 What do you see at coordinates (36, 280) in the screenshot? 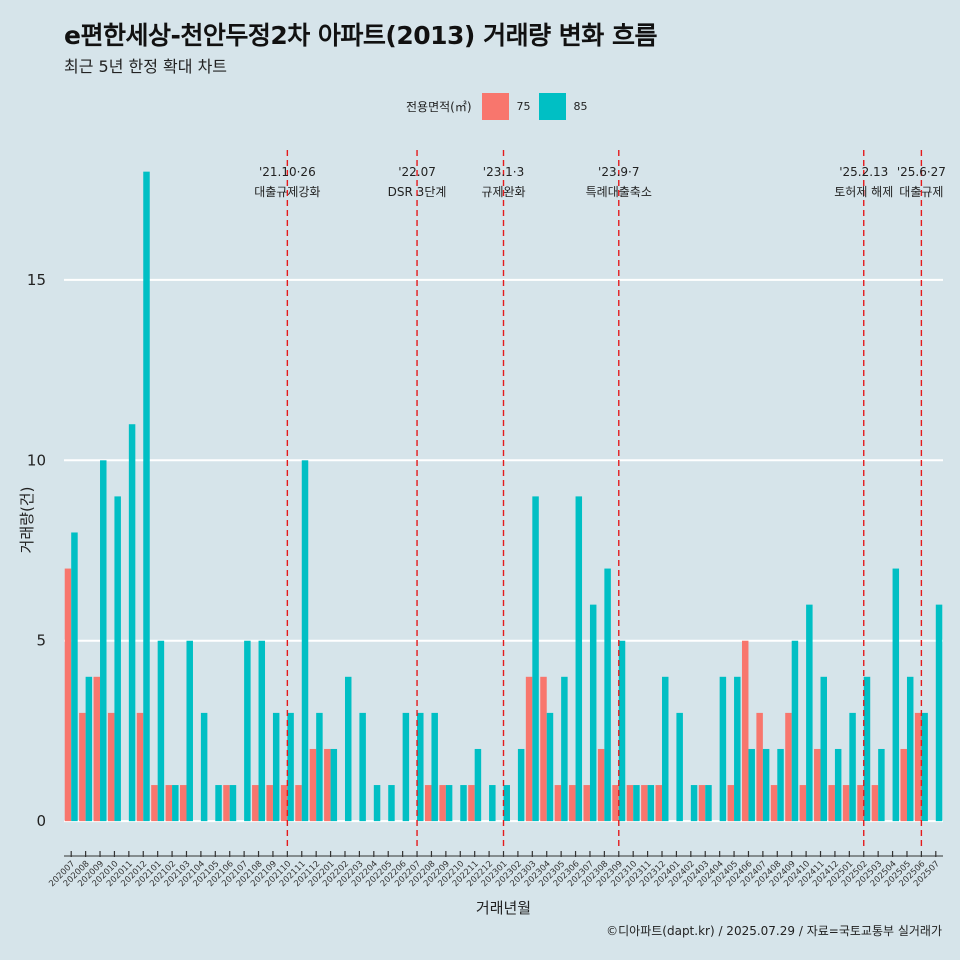
I see `y-tick-label: 15` at bounding box center [36, 280].